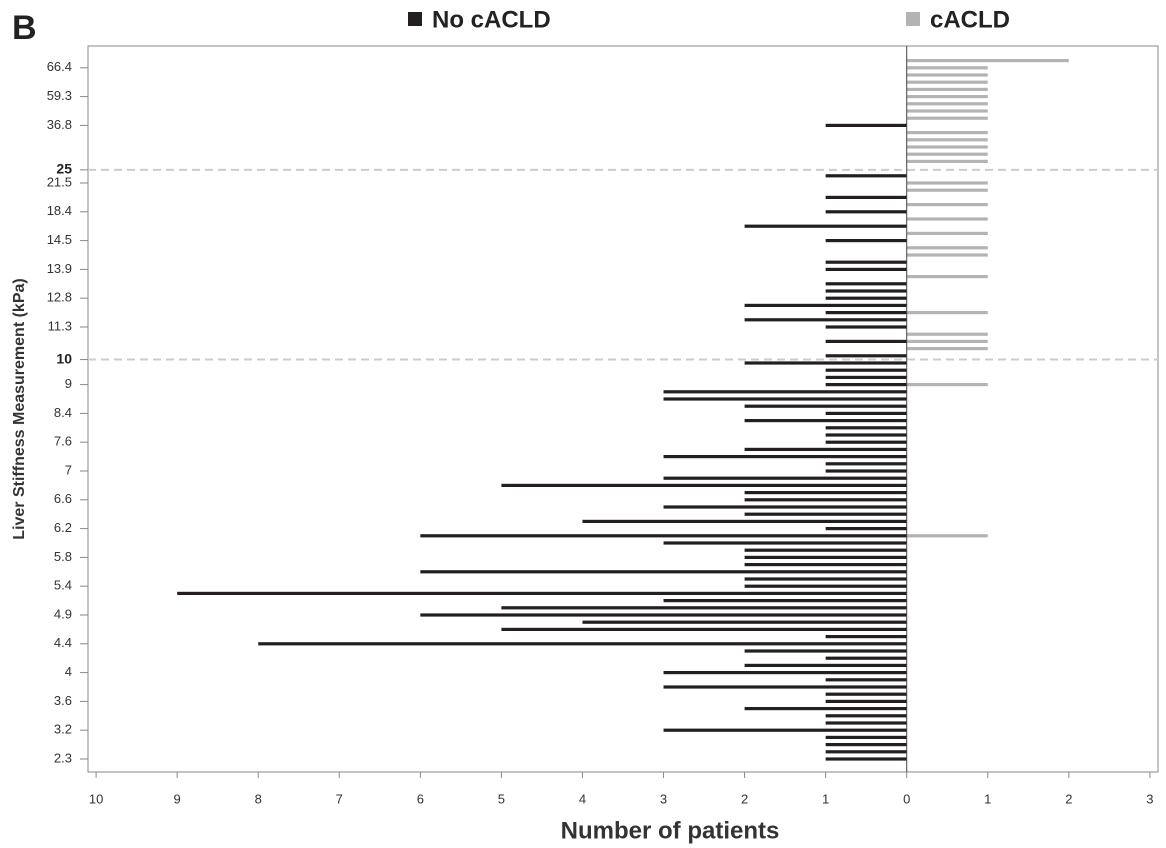  Describe the element at coordinates (59, 66) in the screenshot. I see `y-tick-label: 66.4` at that location.